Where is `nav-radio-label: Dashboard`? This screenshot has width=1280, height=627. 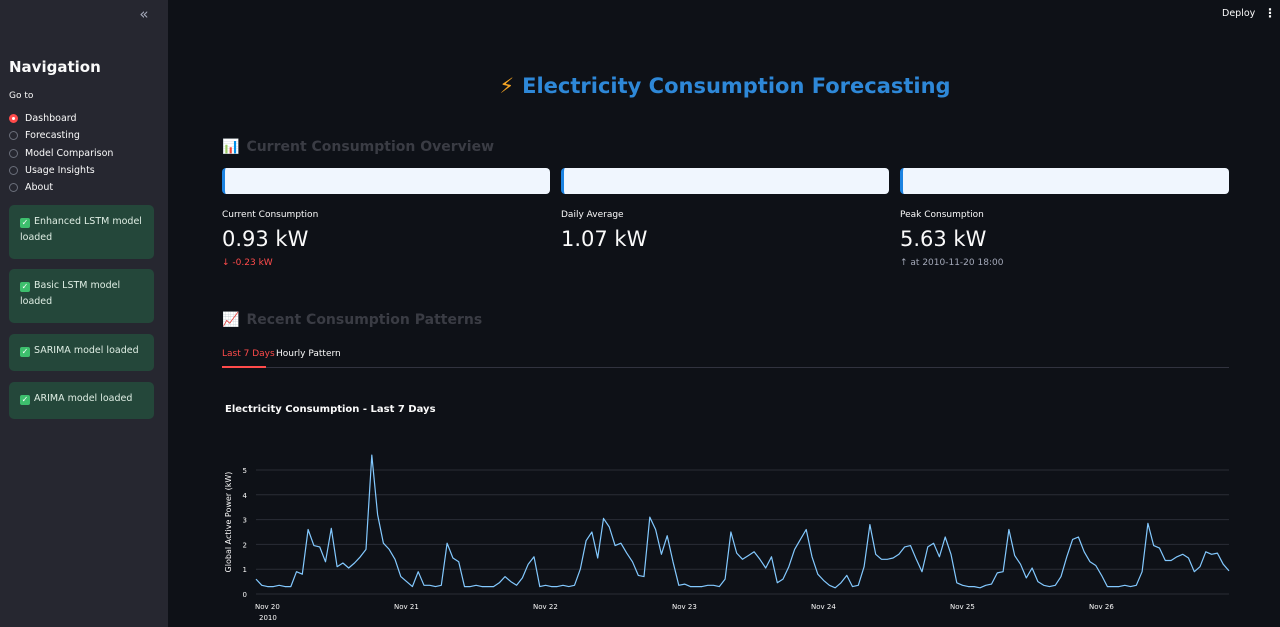 nav-radio-label: Dashboard is located at coordinates (51, 119).